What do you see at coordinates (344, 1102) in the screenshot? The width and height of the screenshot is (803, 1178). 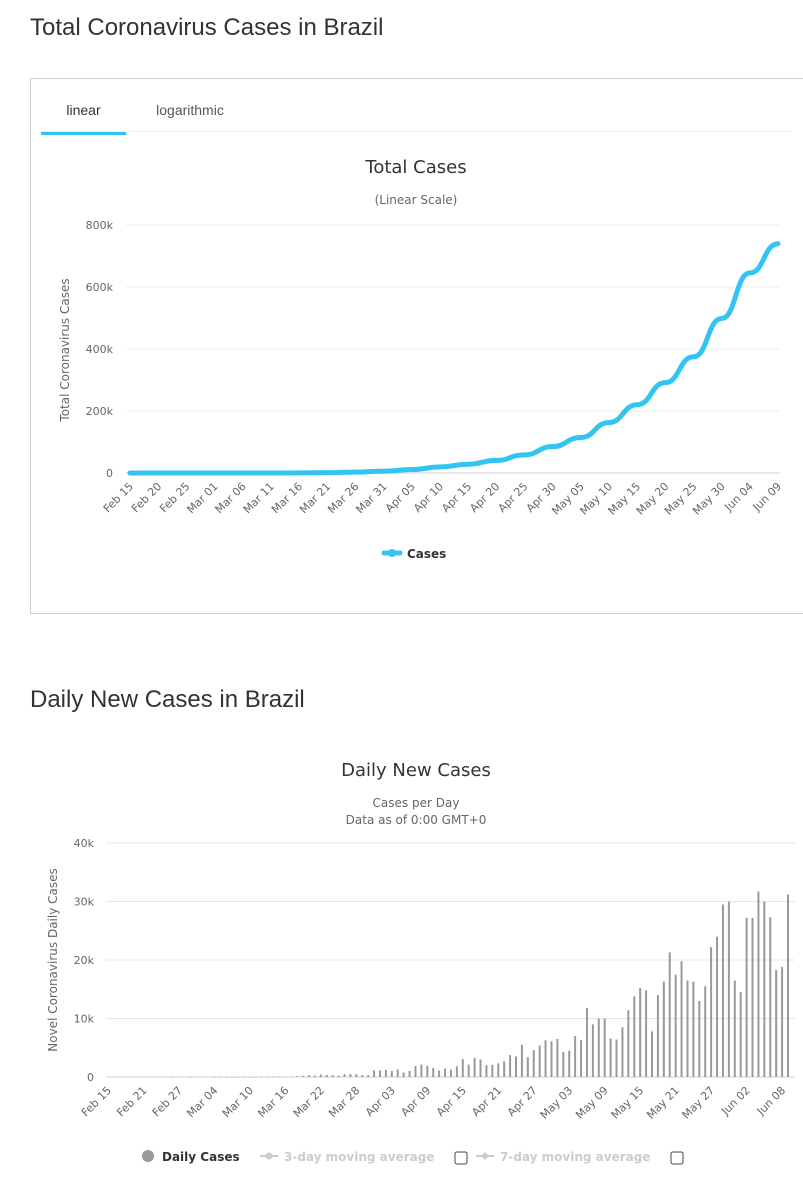 I see `x-tick-label: Mar 28` at bounding box center [344, 1102].